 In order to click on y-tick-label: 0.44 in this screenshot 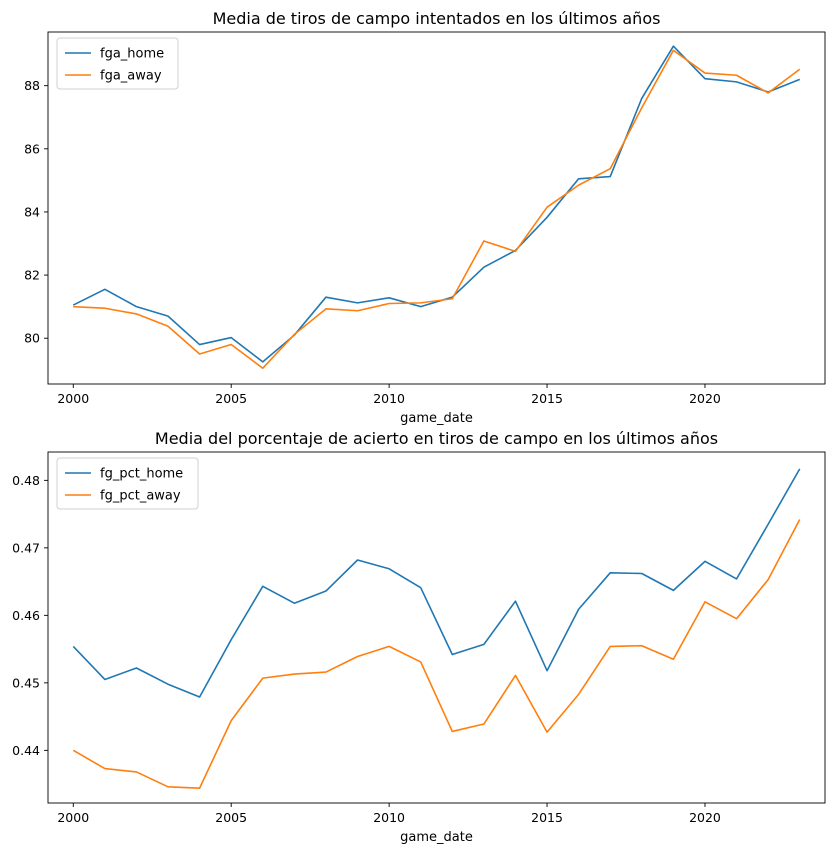, I will do `click(26, 750)`.